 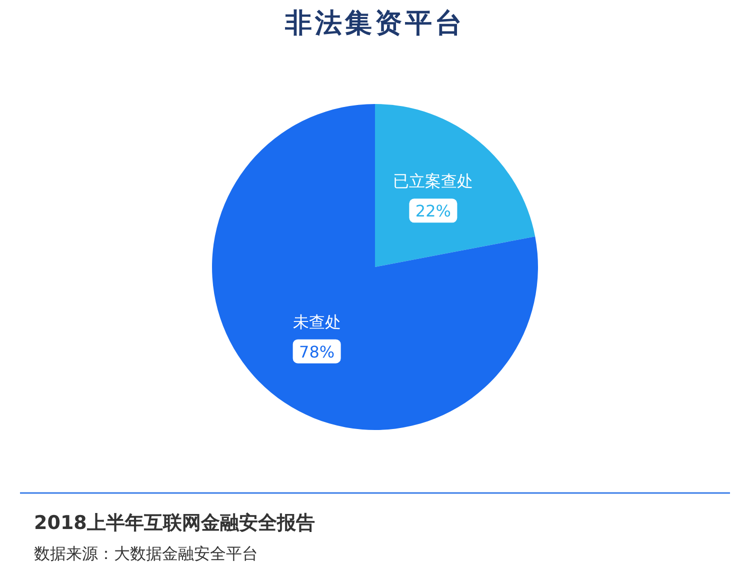 I want to click on data-label: 78%, so click(x=317, y=352).